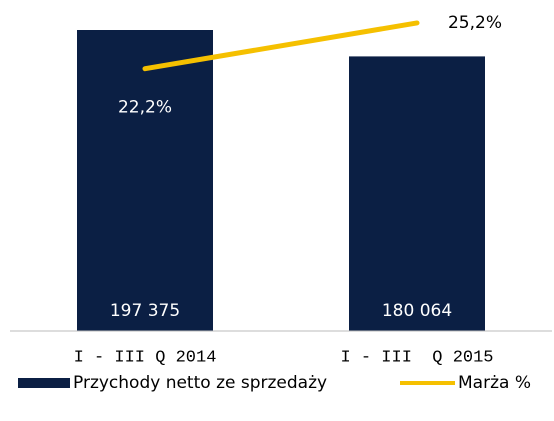  What do you see at coordinates (145, 108) in the screenshot?
I see `line-value-label: 22,2%` at bounding box center [145, 108].